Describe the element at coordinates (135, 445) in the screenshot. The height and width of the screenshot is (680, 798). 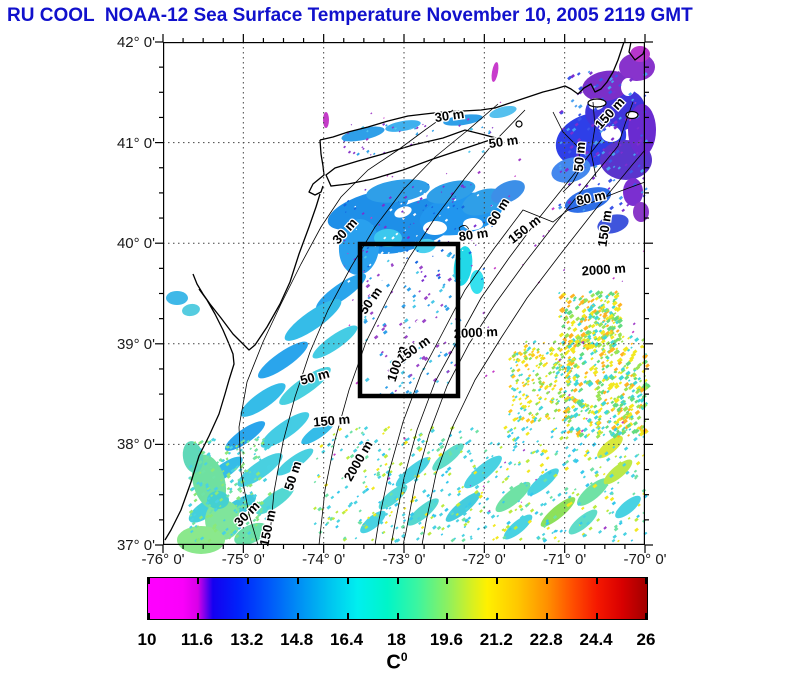
I see `lat-tick-label: 38° 0'` at that location.